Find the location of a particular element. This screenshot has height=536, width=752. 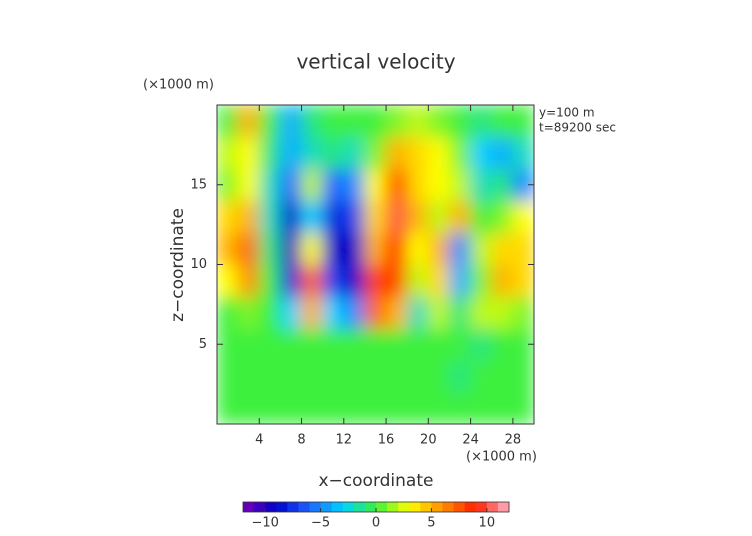

x-unit: (×1000 m) is located at coordinates (501, 457).